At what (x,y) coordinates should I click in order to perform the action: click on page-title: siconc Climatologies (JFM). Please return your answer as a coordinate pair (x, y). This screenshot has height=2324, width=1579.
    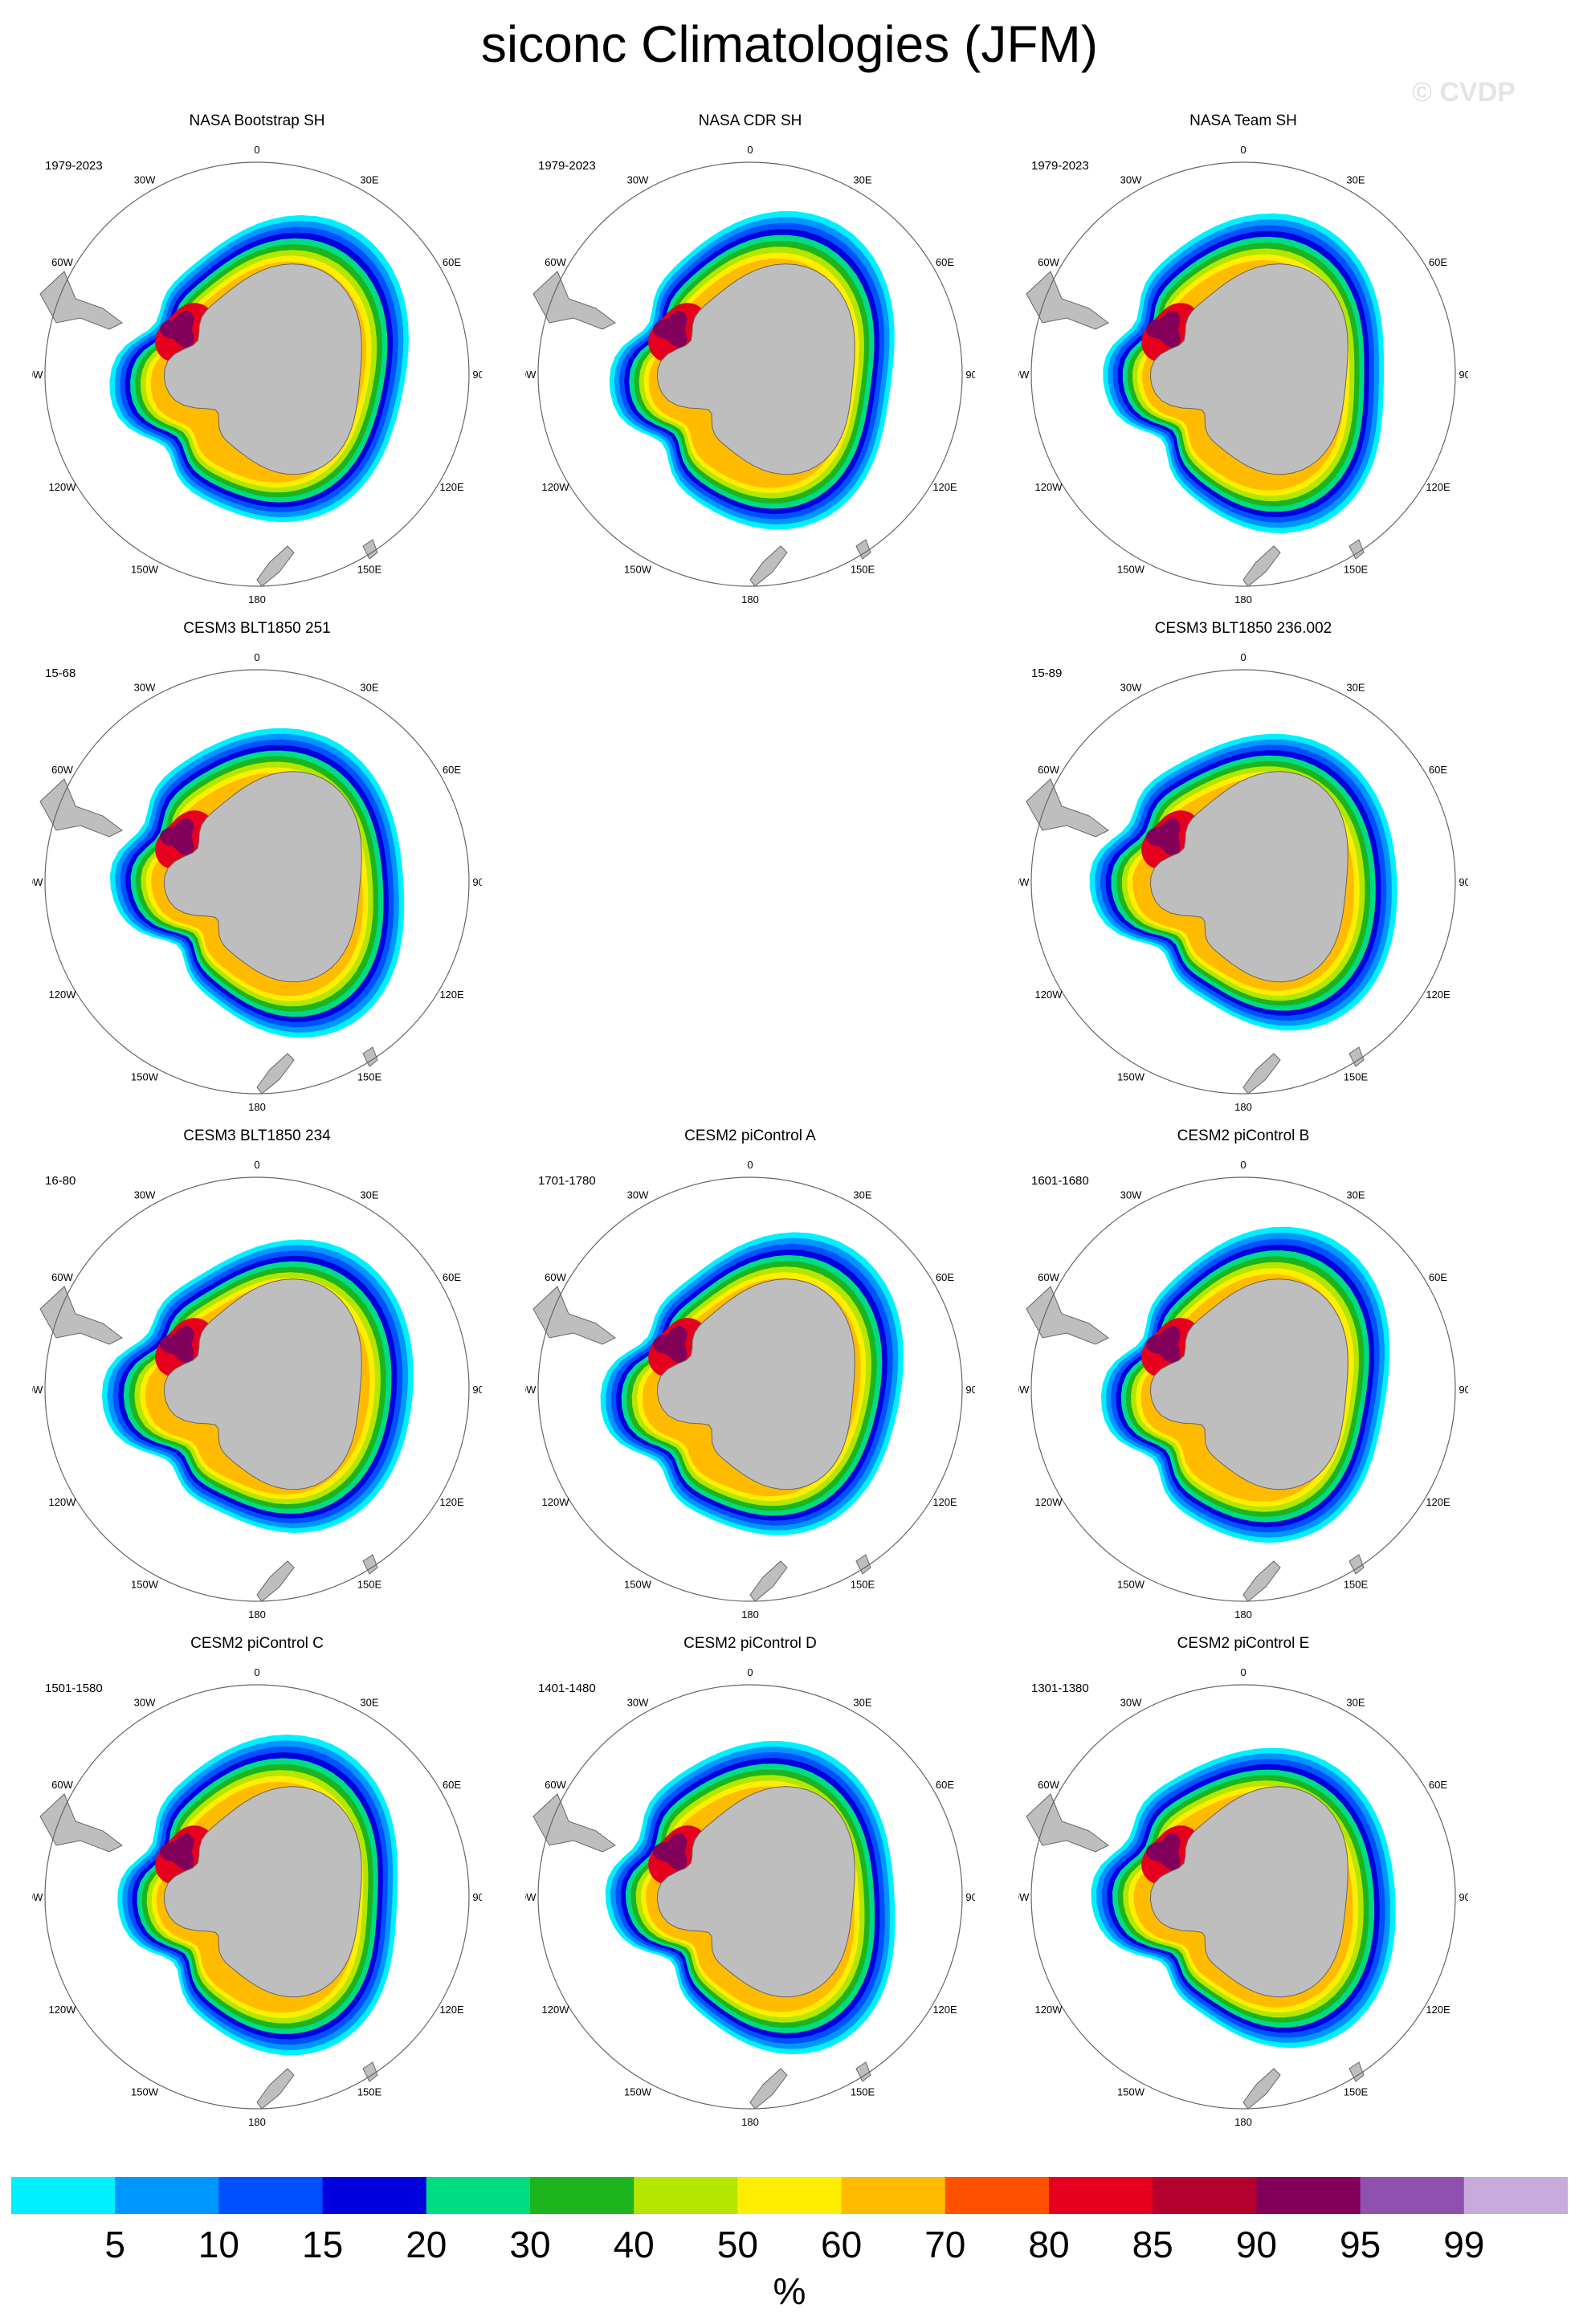
    Looking at the image, I should click on (789, 44).